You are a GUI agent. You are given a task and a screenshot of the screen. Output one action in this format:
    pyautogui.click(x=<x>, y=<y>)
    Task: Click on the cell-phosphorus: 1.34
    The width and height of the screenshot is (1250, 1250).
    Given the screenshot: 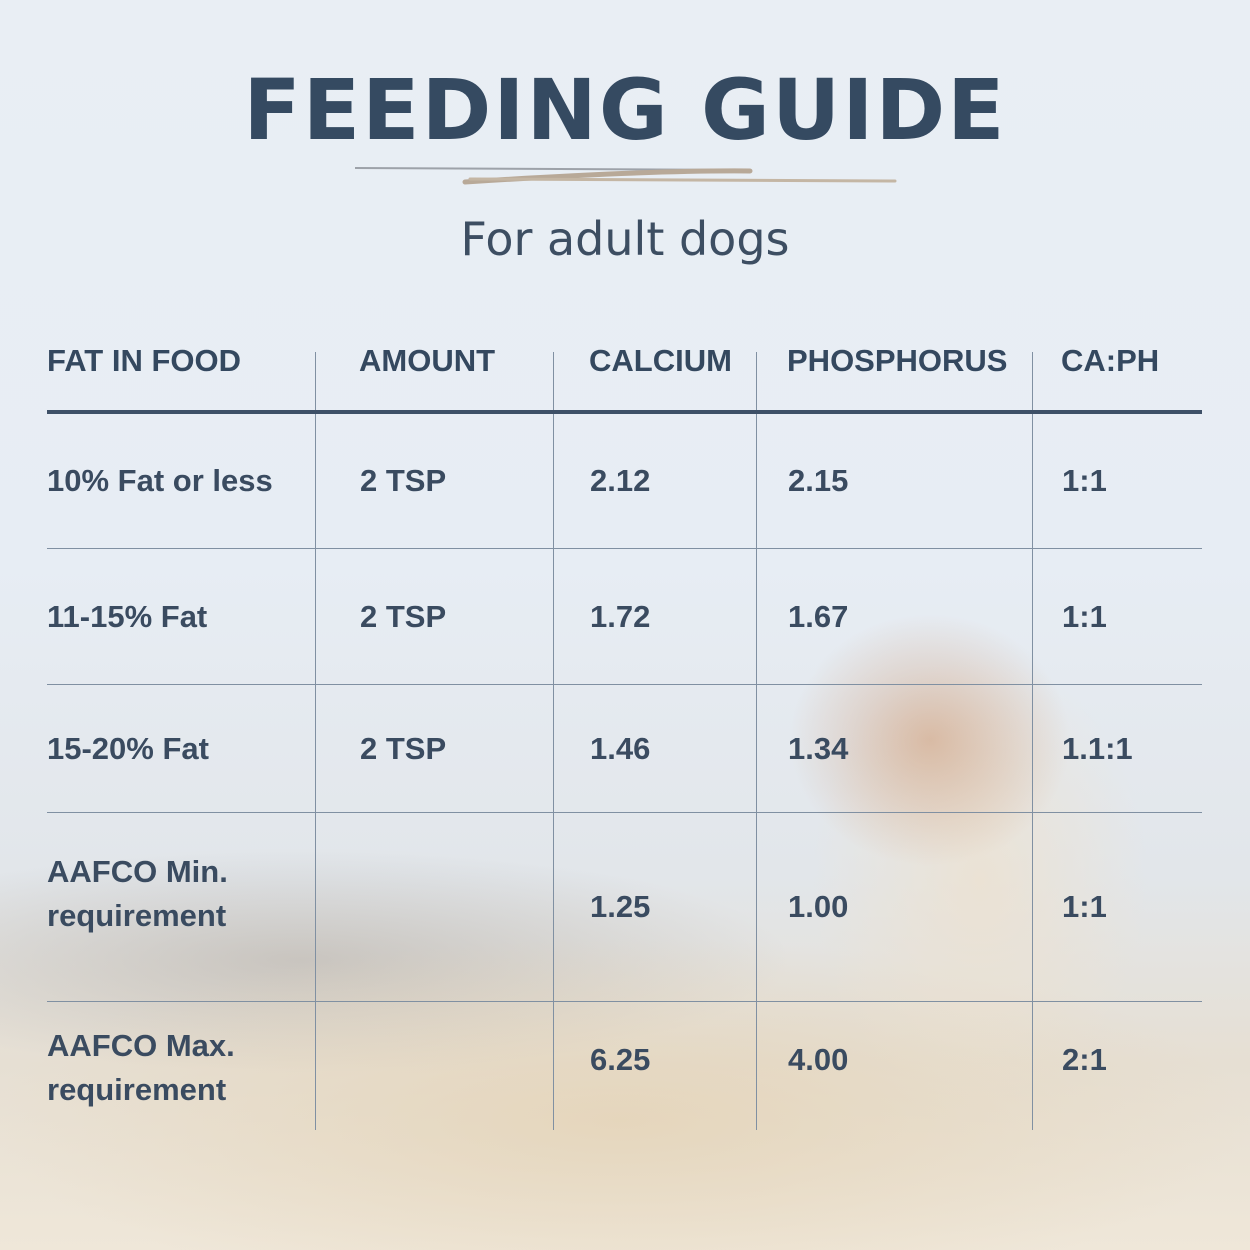 What is the action you would take?
    pyautogui.click(x=894, y=748)
    